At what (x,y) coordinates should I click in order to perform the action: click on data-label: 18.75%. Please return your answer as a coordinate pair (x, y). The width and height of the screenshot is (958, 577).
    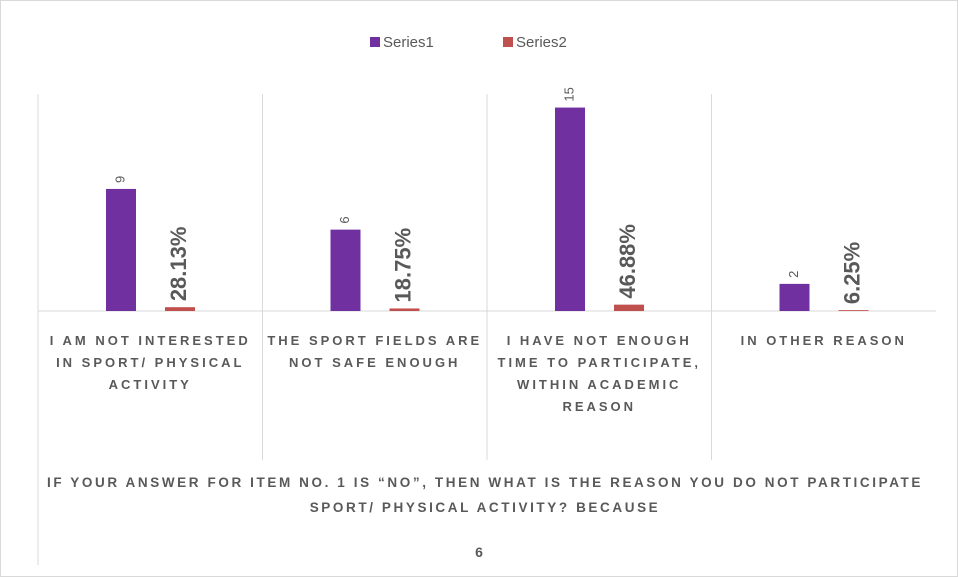
    Looking at the image, I should click on (402, 265).